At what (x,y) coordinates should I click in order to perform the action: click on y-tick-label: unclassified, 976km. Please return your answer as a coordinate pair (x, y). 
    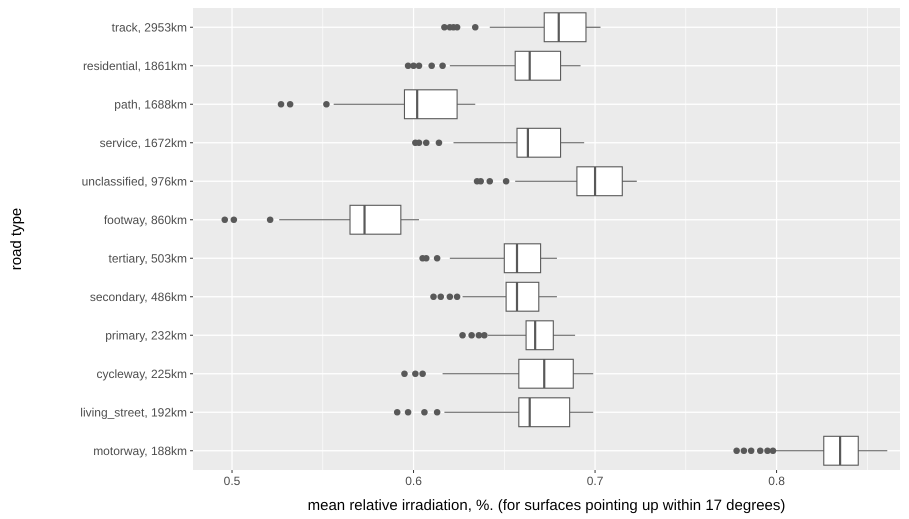
    Looking at the image, I should click on (134, 181).